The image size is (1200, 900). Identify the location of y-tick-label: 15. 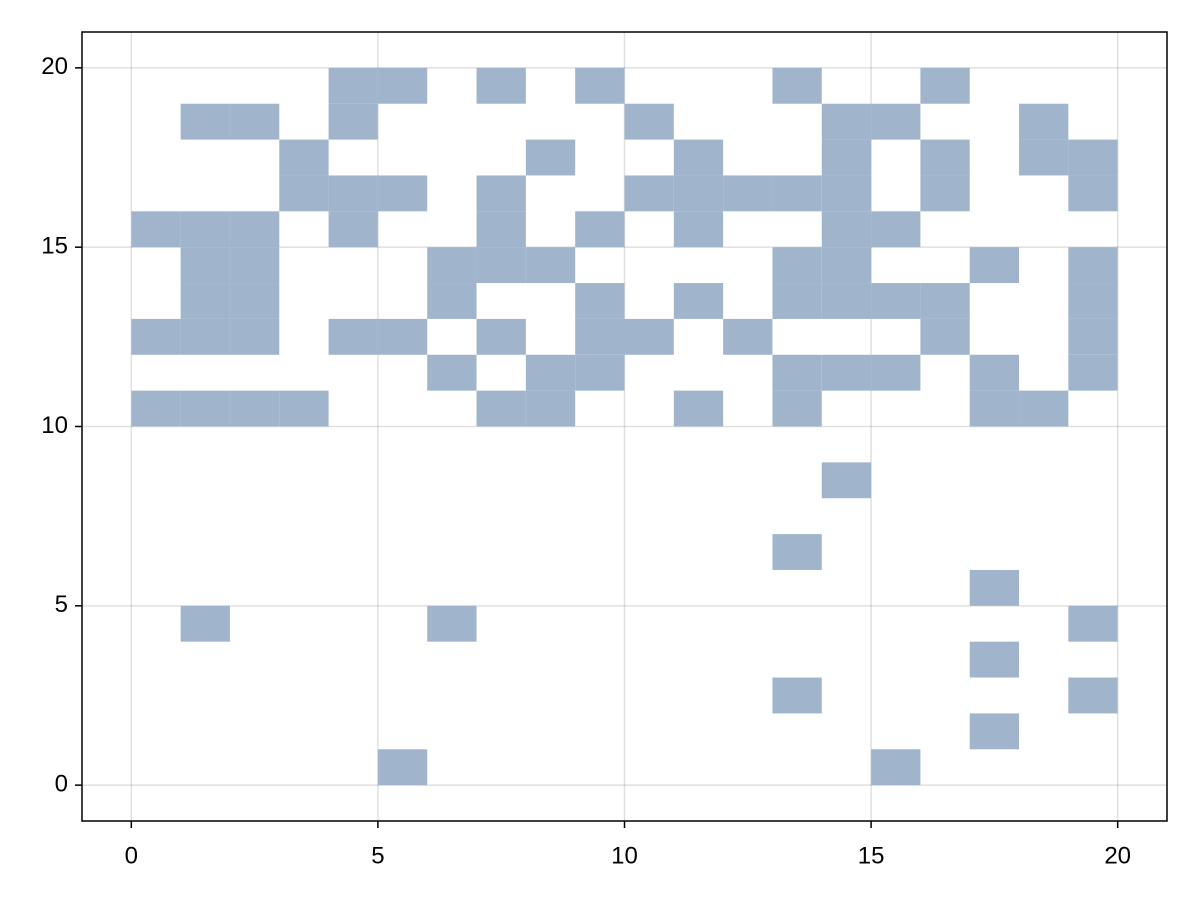
(54, 246).